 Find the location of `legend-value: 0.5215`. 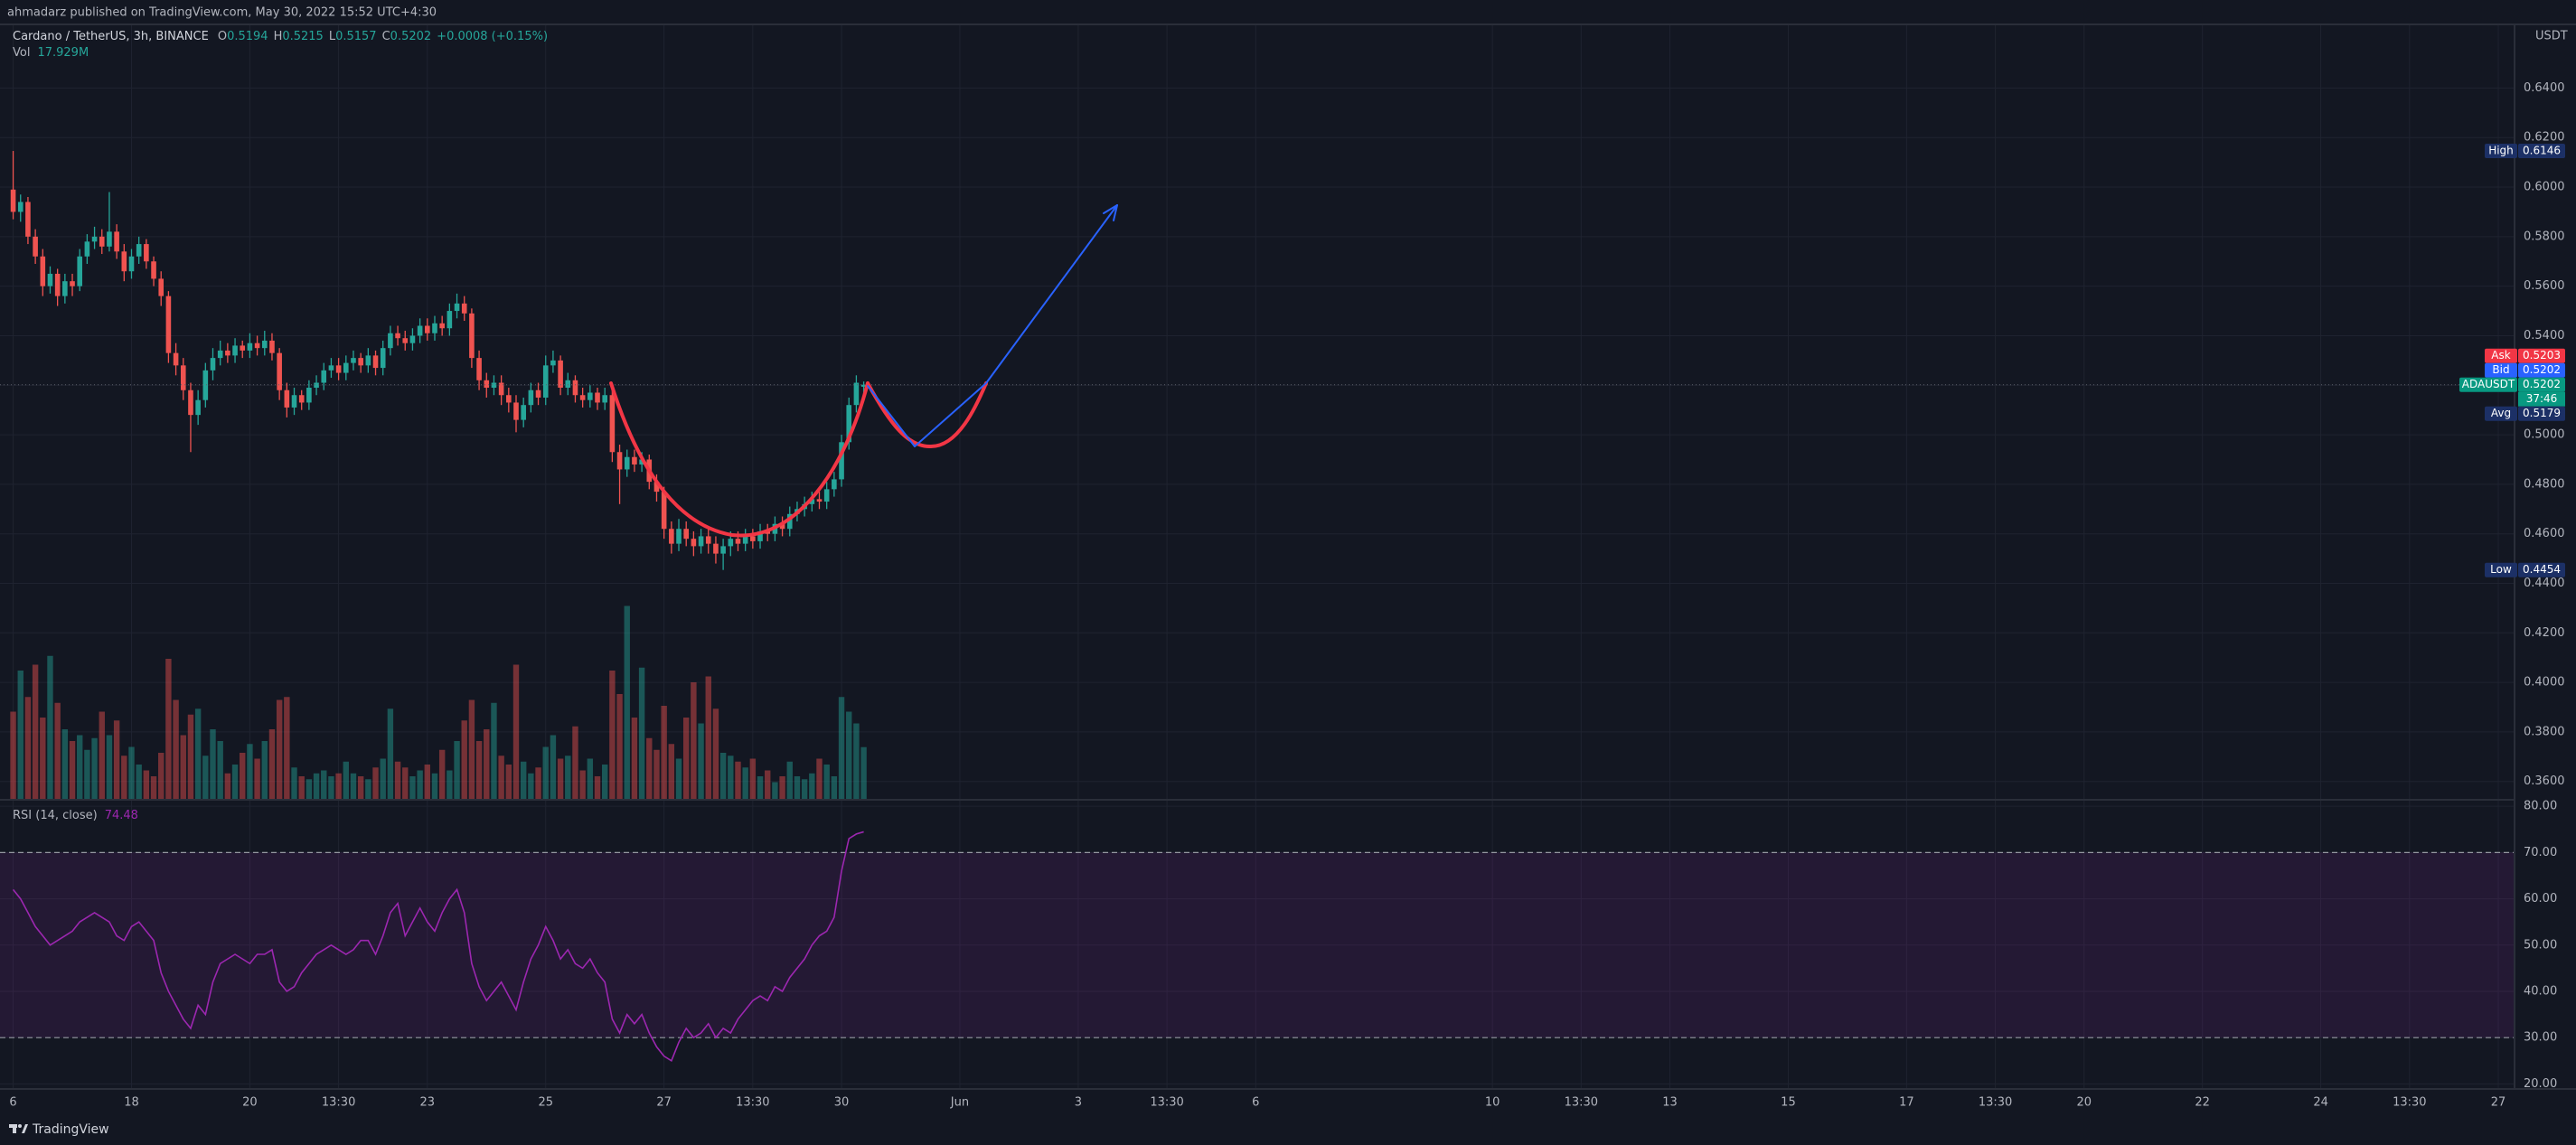

legend-value: 0.5215 is located at coordinates (303, 36).